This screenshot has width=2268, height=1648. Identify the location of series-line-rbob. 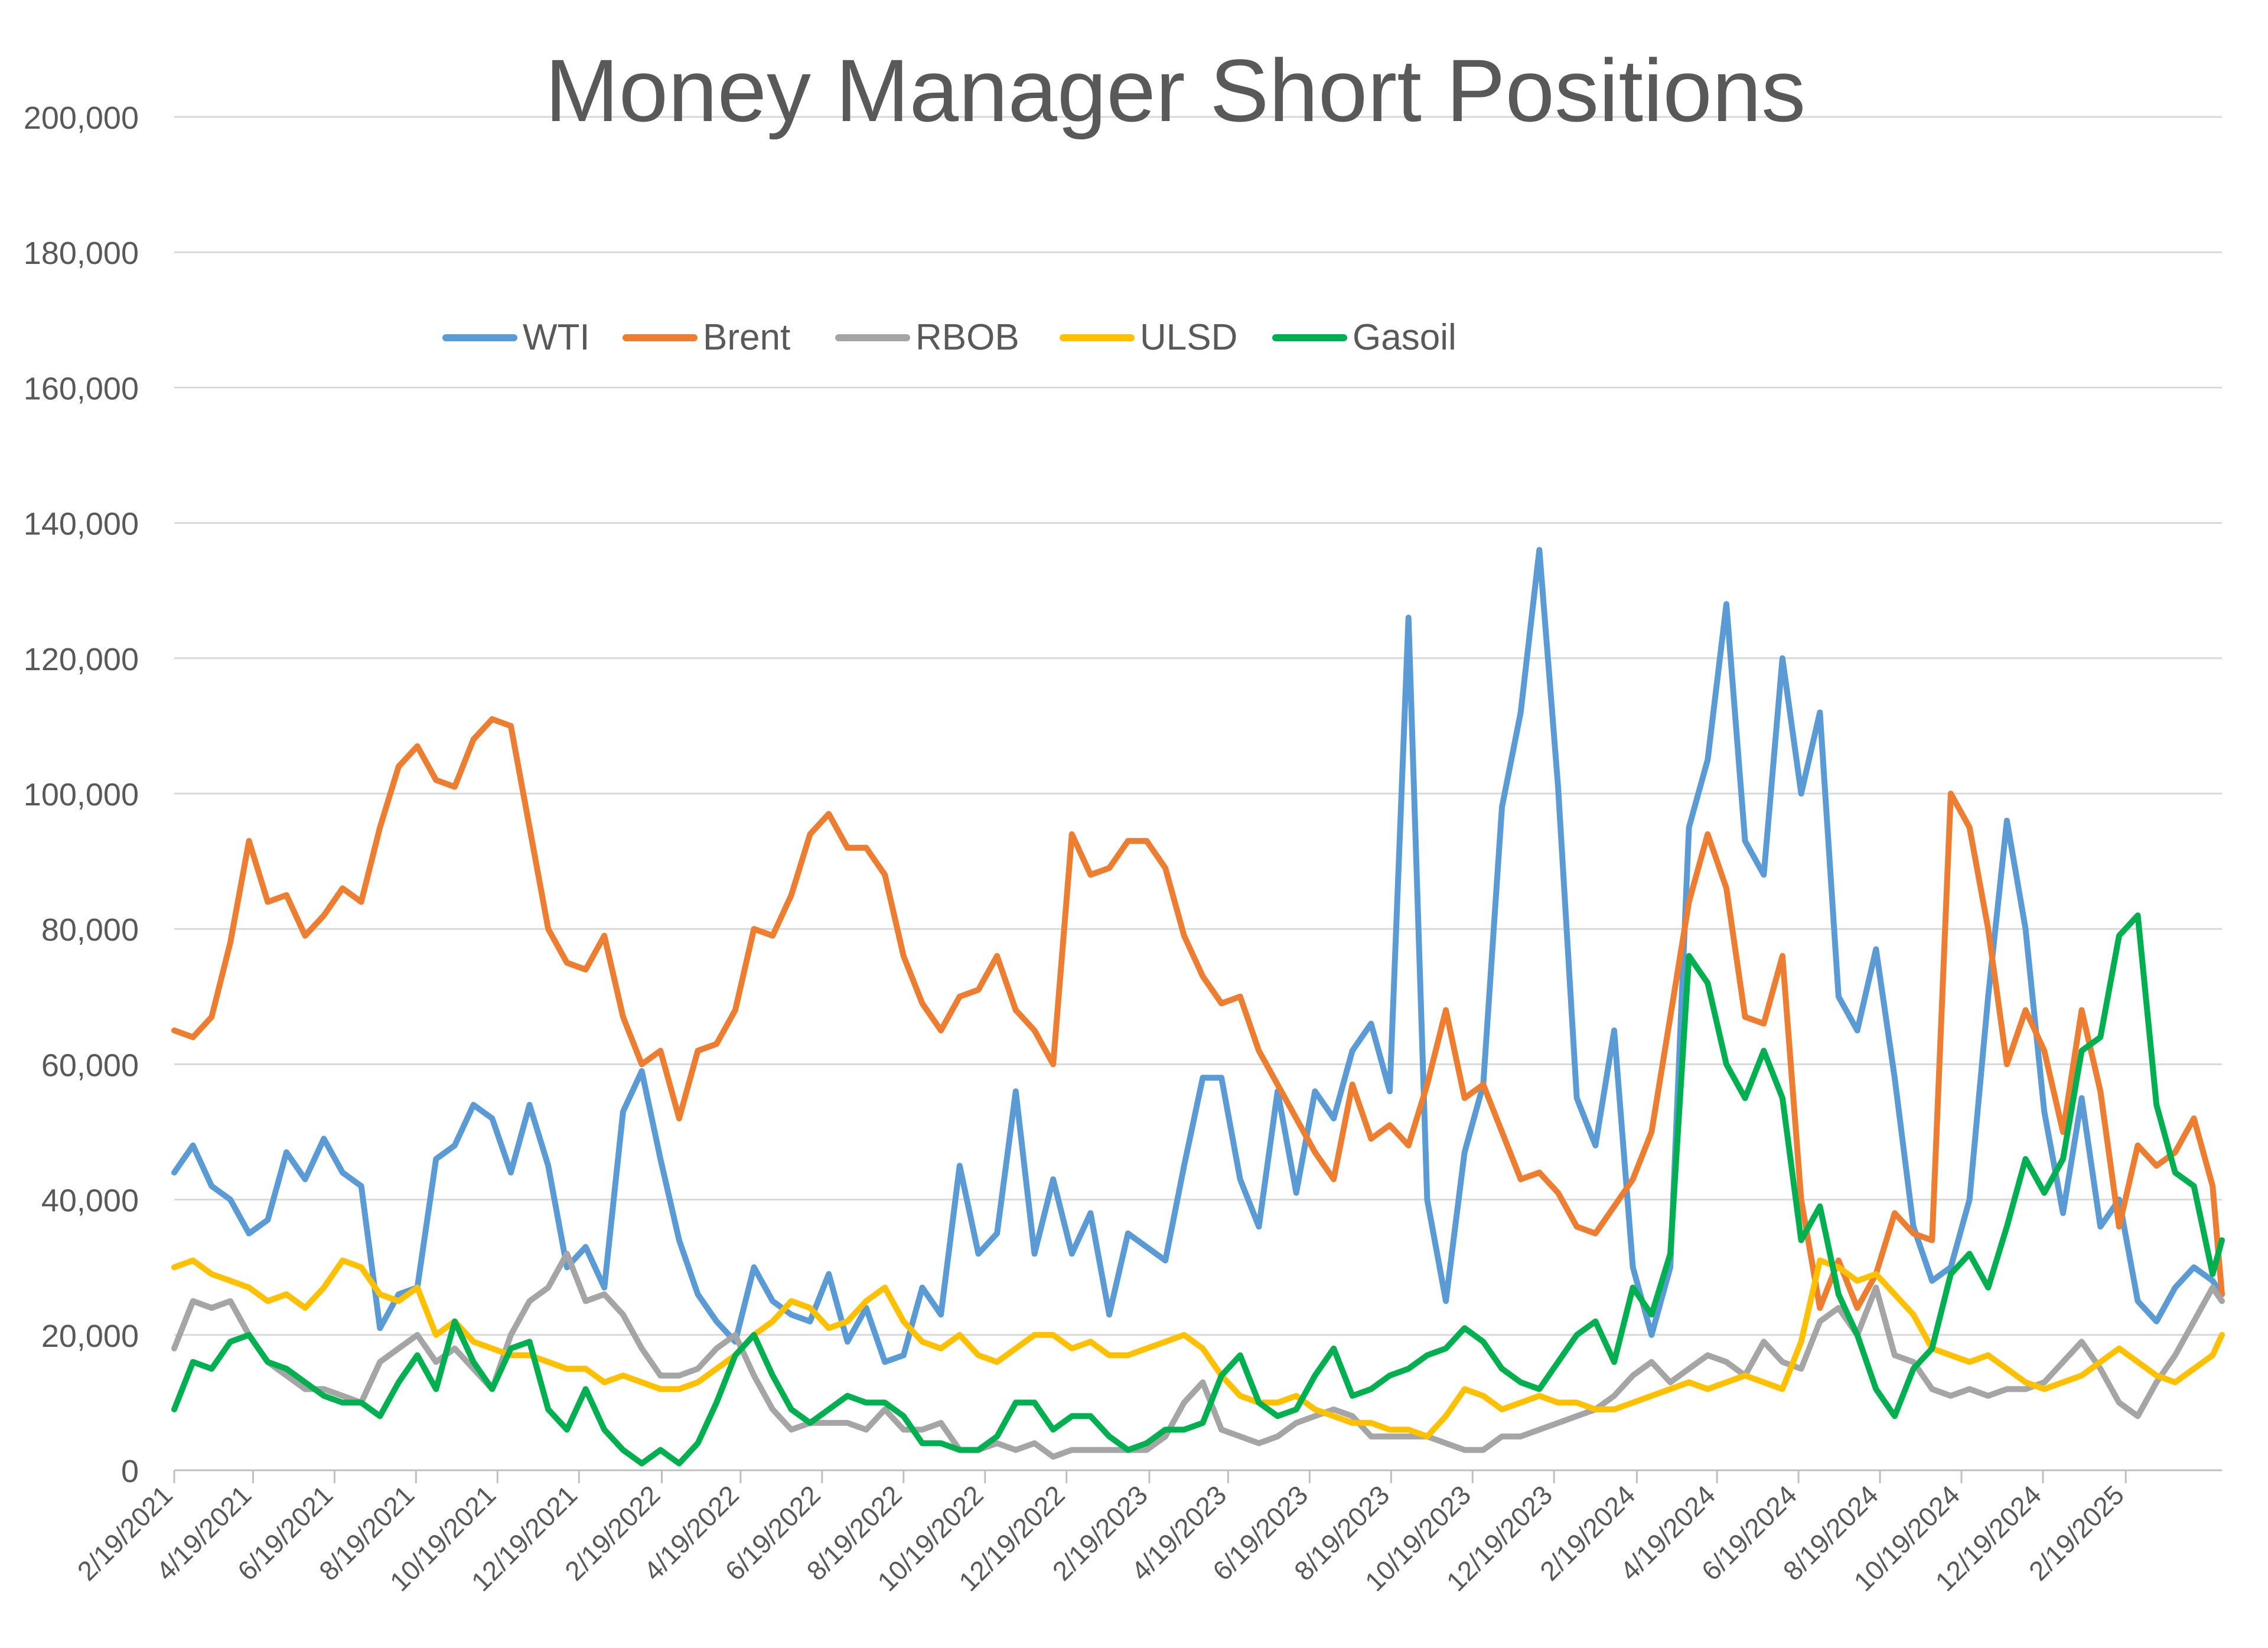
(1198, 1355).